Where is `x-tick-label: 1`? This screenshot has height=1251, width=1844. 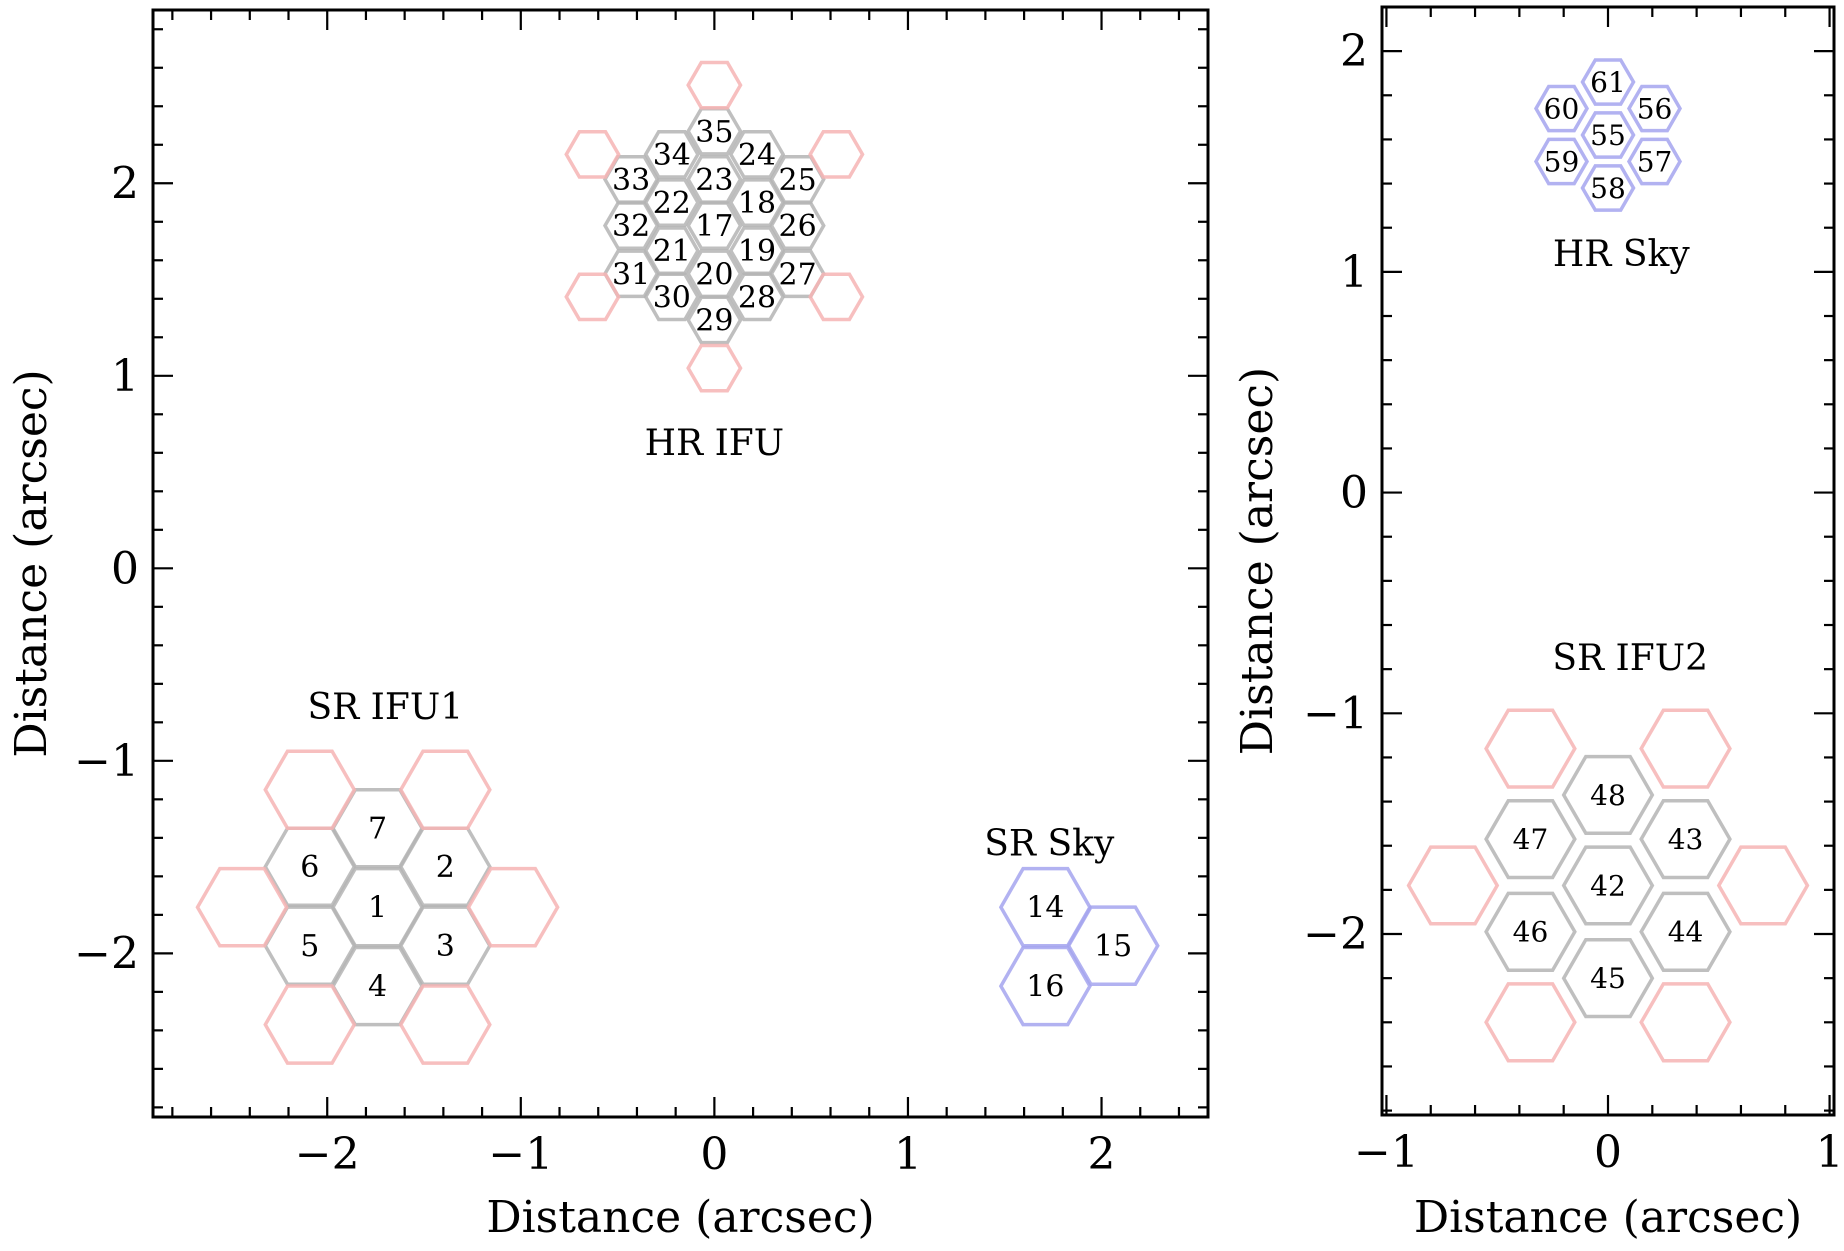
x-tick-label: 1 is located at coordinates (908, 1154).